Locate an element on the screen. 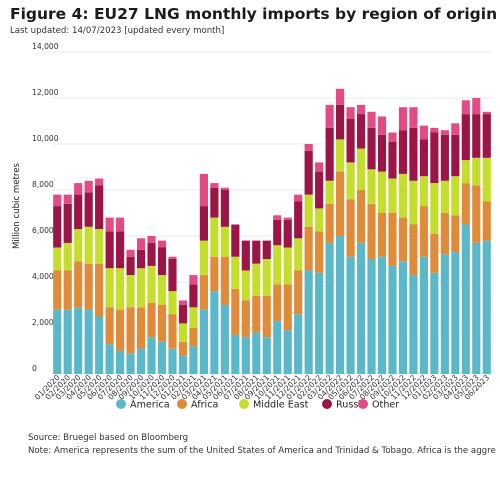 This screenshot has height=486, width=500. y-tick-label: 8,000 is located at coordinates (43, 184).